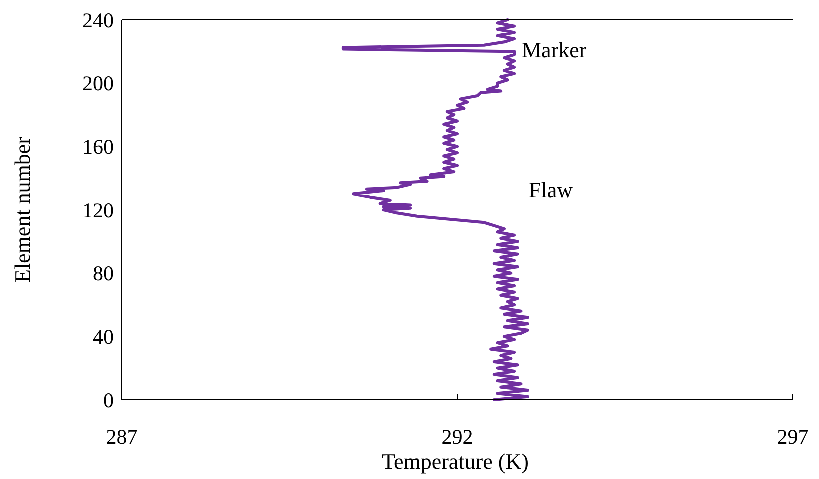  What do you see at coordinates (22, 210) in the screenshot?
I see `y-axis-title: Element number` at bounding box center [22, 210].